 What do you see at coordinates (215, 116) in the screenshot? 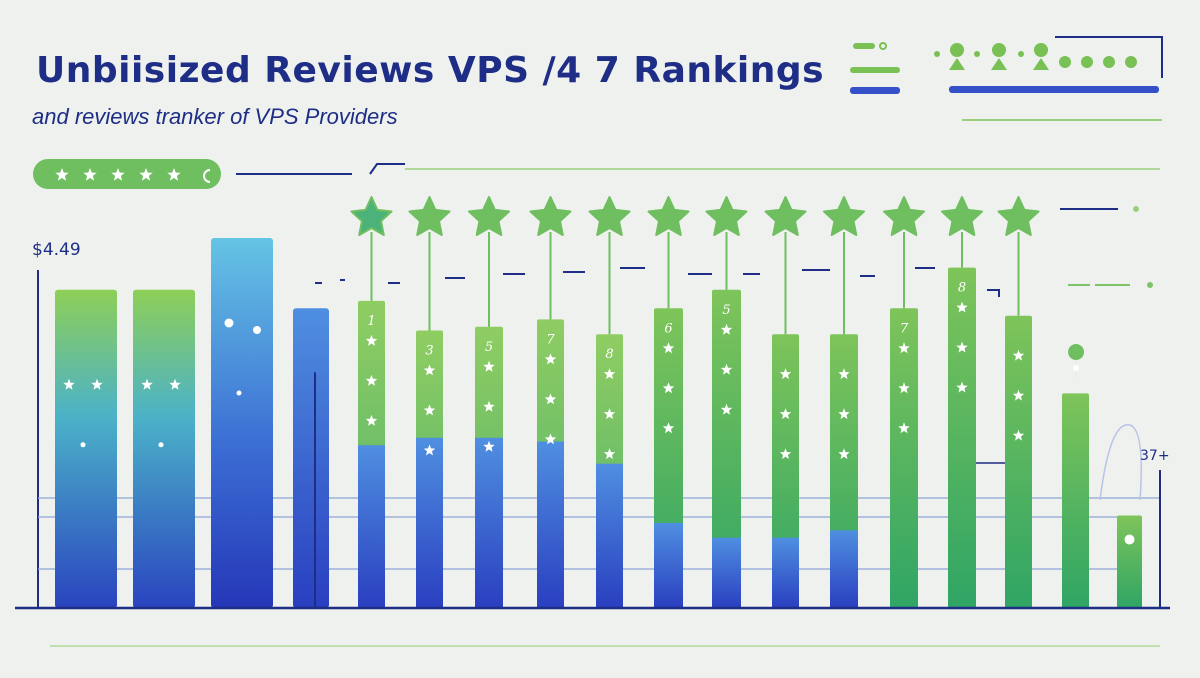
I see `chart-subtitle: and reviews tranker of VPS Providers` at bounding box center [215, 116].